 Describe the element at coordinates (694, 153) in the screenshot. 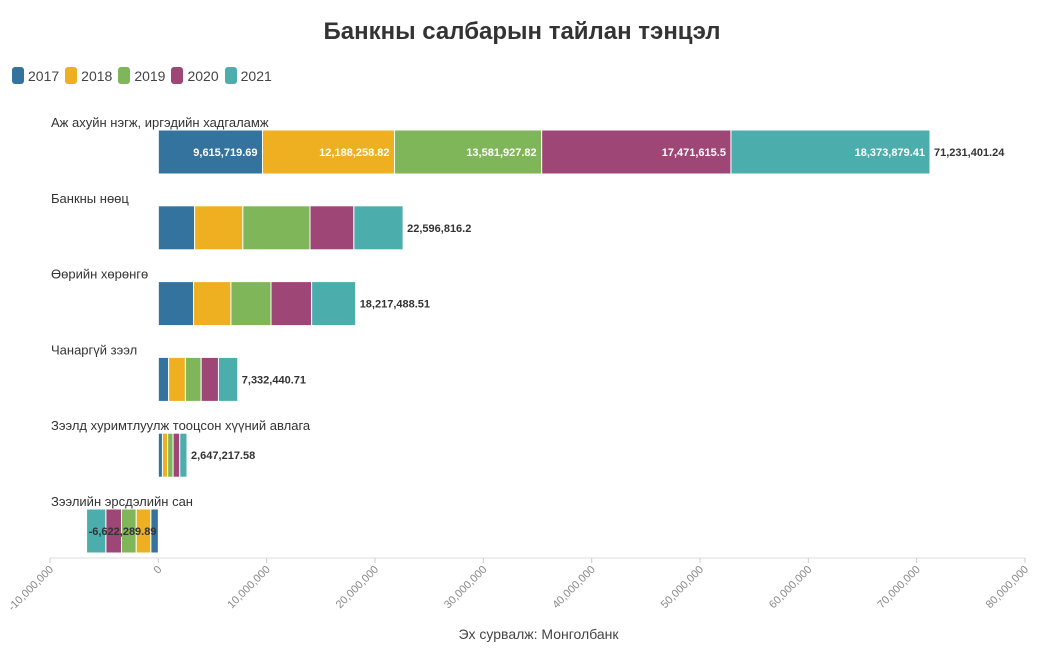

I see `segment-value-label: 17,471,615.5` at that location.